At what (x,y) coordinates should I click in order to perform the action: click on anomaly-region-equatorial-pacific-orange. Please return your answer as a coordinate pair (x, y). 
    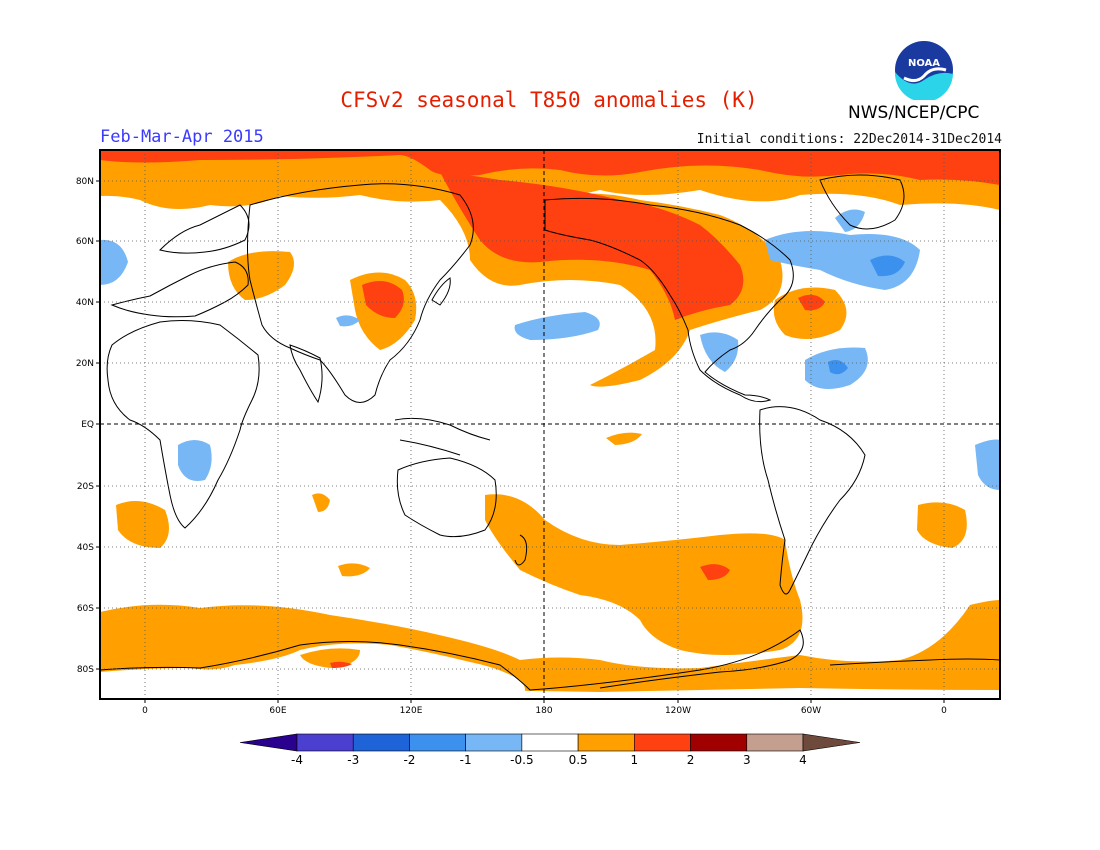
    Looking at the image, I should click on (624, 438).